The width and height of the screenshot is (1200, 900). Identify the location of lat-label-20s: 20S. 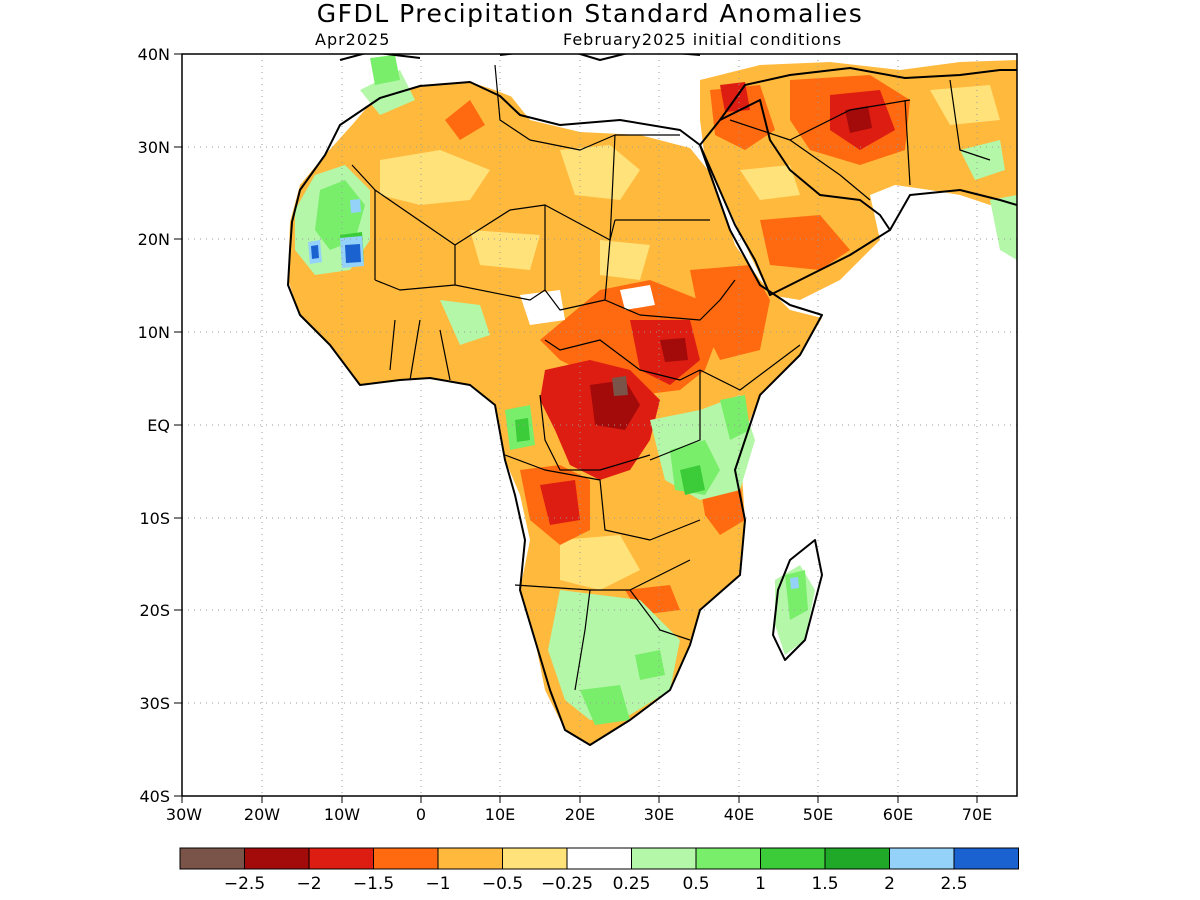
(154, 610).